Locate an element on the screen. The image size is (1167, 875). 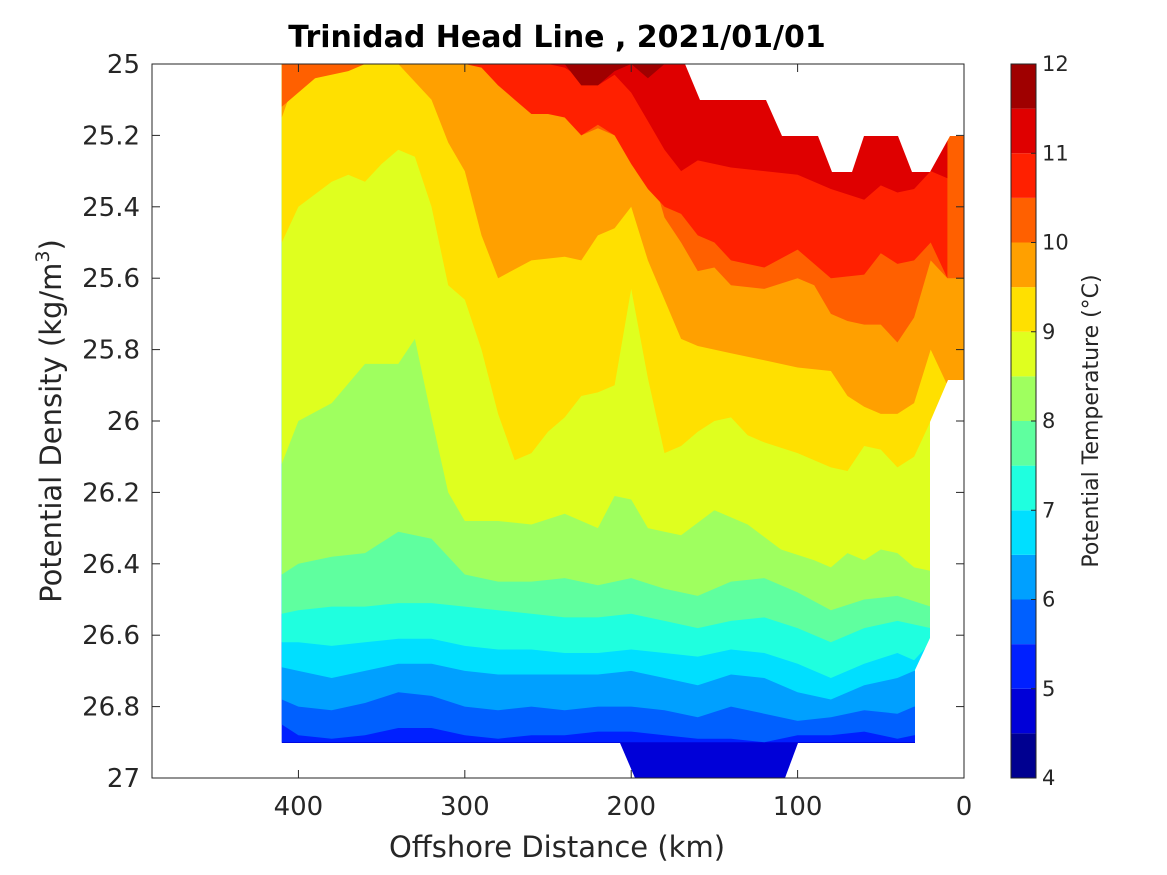
y-tick-label: 26 is located at coordinates (123, 422).